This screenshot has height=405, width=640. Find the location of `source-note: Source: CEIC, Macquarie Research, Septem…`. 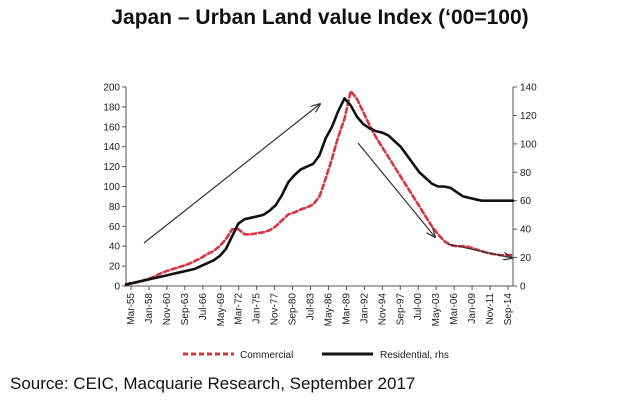

source-note: Source: CEIC, Macquarie Research, Septem… is located at coordinates (213, 383).